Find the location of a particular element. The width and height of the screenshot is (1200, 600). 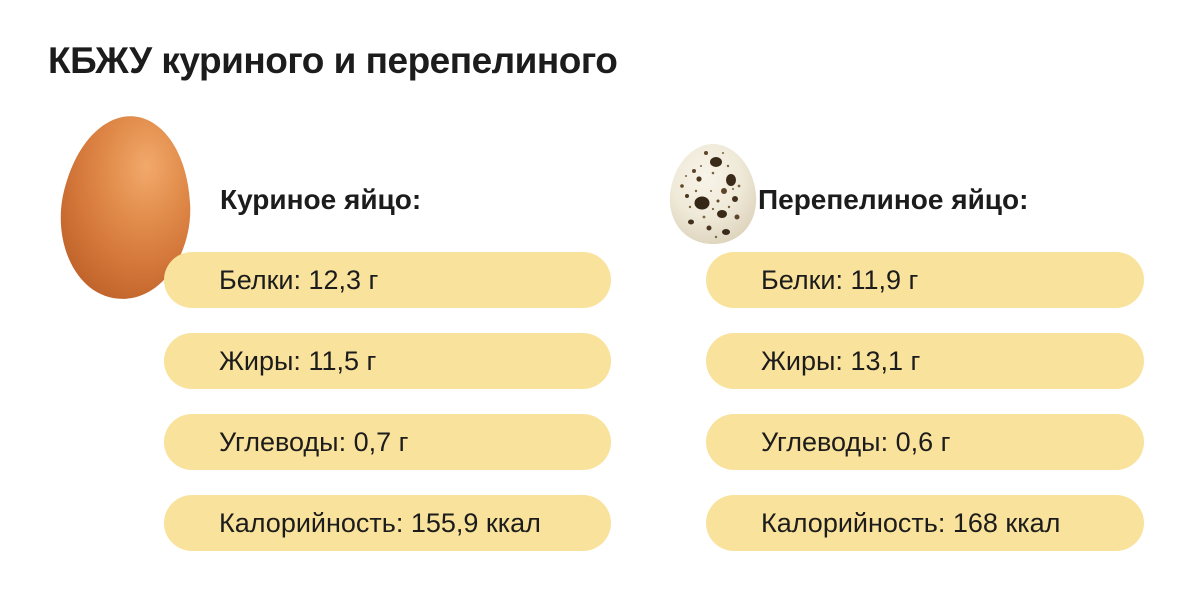

quail-egg-heading: Перепелиное яйцо: is located at coordinates (893, 199).